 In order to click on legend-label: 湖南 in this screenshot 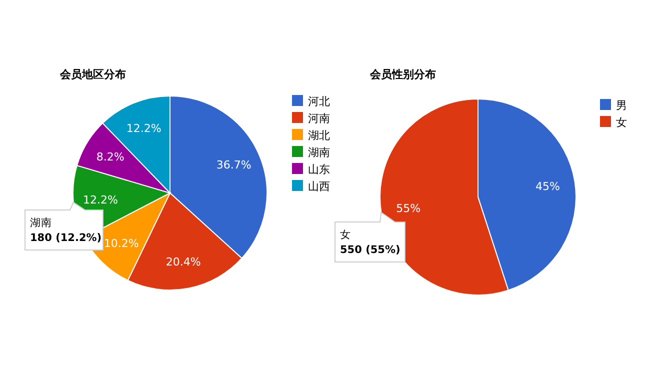, I will do `click(319, 152)`.